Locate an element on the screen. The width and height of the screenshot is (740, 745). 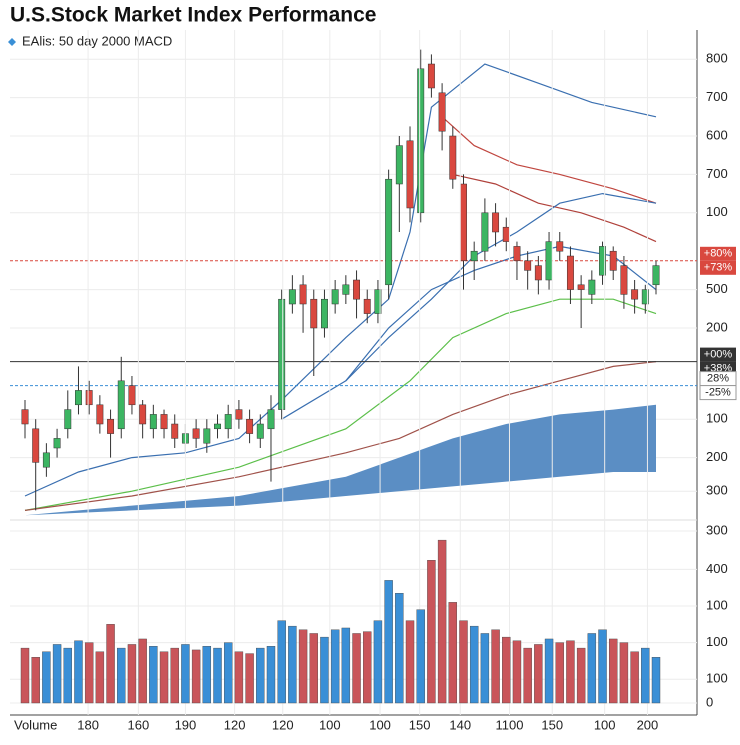
x-tick-label: 190 is located at coordinates (186, 724).